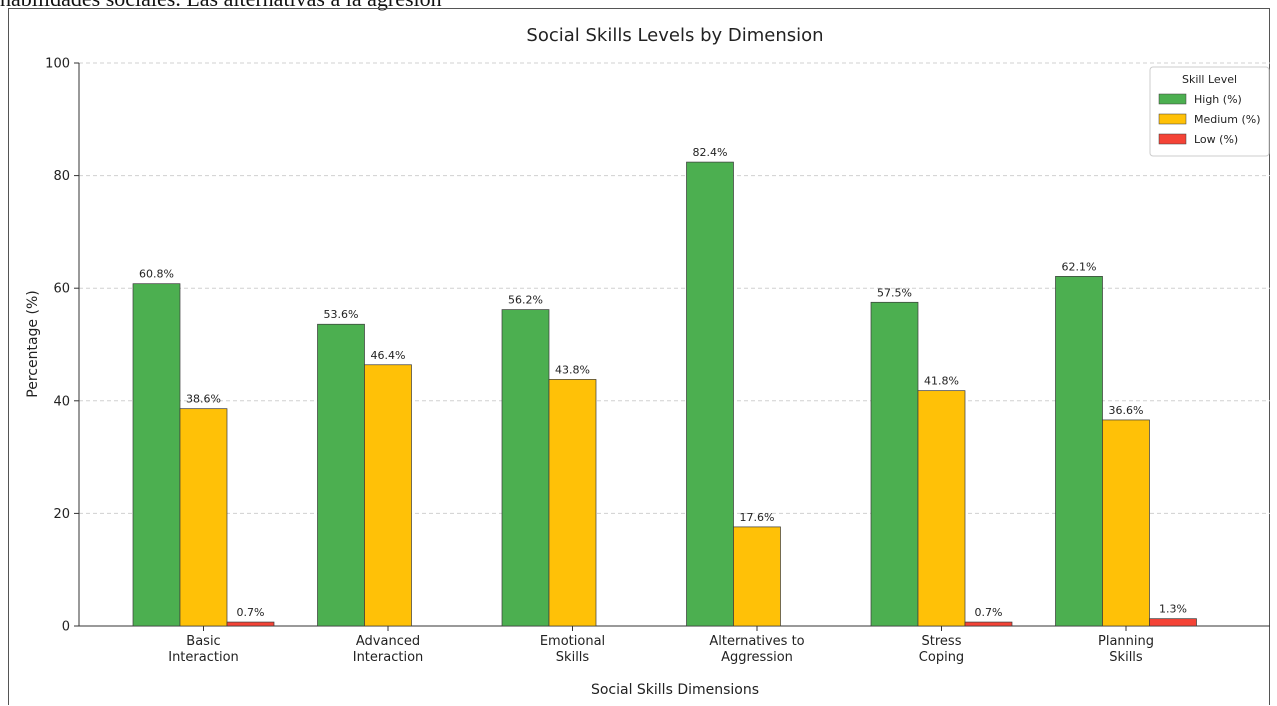 This screenshot has height=706, width=1277. Describe the element at coordinates (66, 627) in the screenshot. I see `y-tick-label: 0` at that location.